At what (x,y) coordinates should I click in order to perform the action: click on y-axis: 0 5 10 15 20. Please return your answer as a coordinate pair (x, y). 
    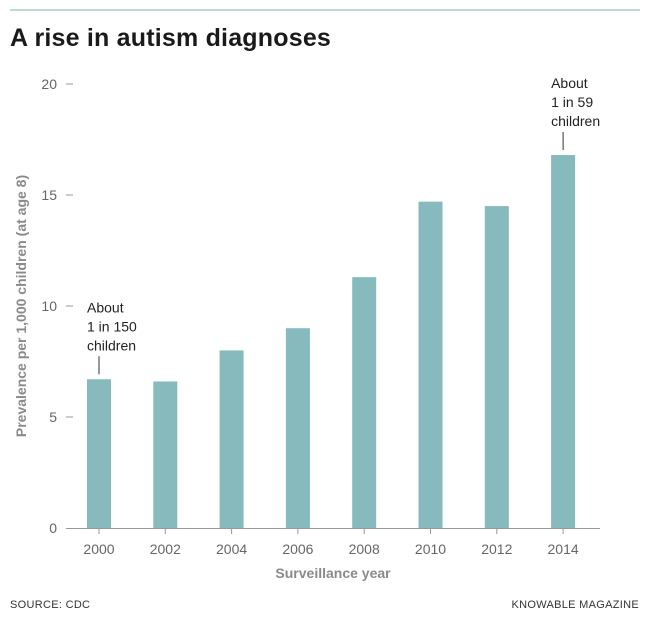
    Looking at the image, I should click on (57, 306).